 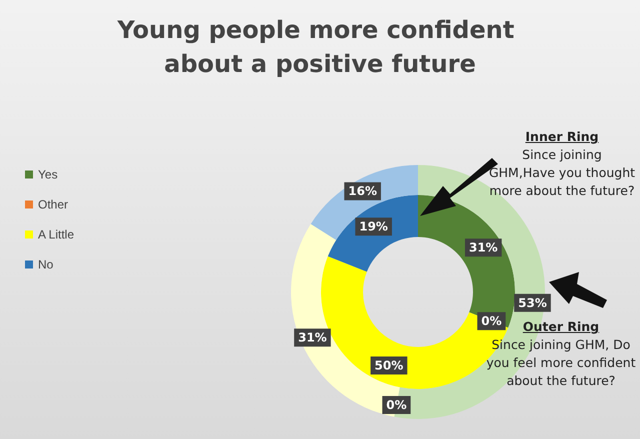 What do you see at coordinates (48, 175) in the screenshot?
I see `legend-label: Yes` at bounding box center [48, 175].